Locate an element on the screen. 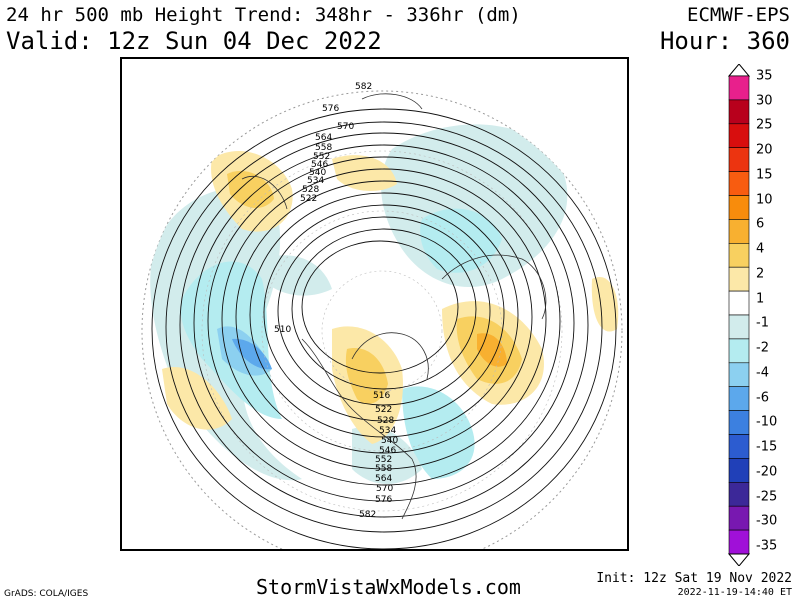  colorbar-label: -4 is located at coordinates (762, 373).